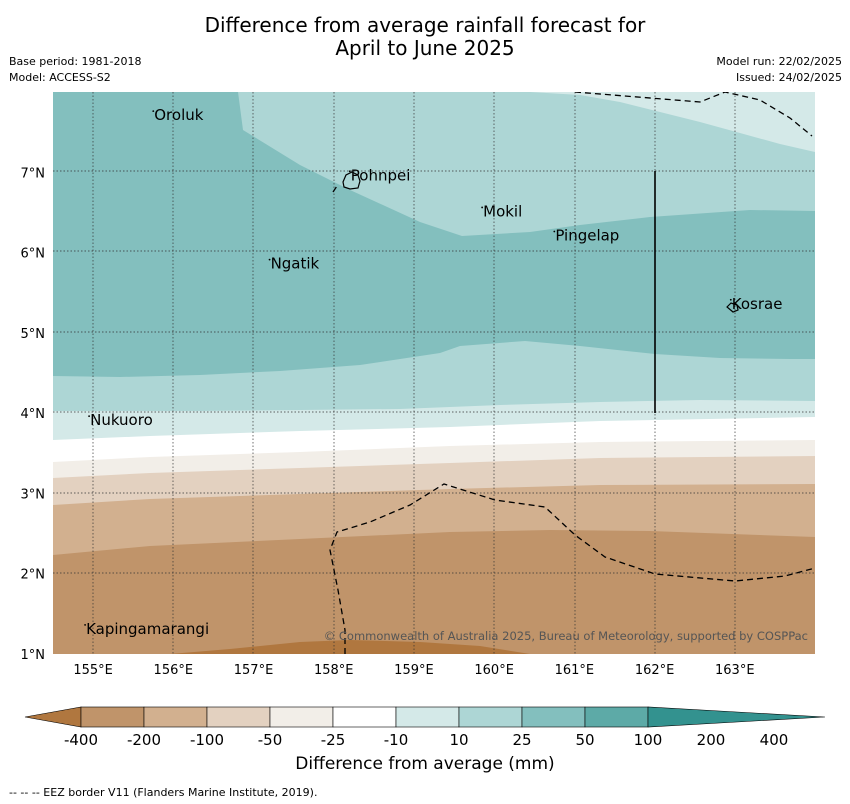 The height and width of the screenshot is (804, 850). What do you see at coordinates (333, 740) in the screenshot?
I see `colorbar-tick-label: -25` at bounding box center [333, 740].